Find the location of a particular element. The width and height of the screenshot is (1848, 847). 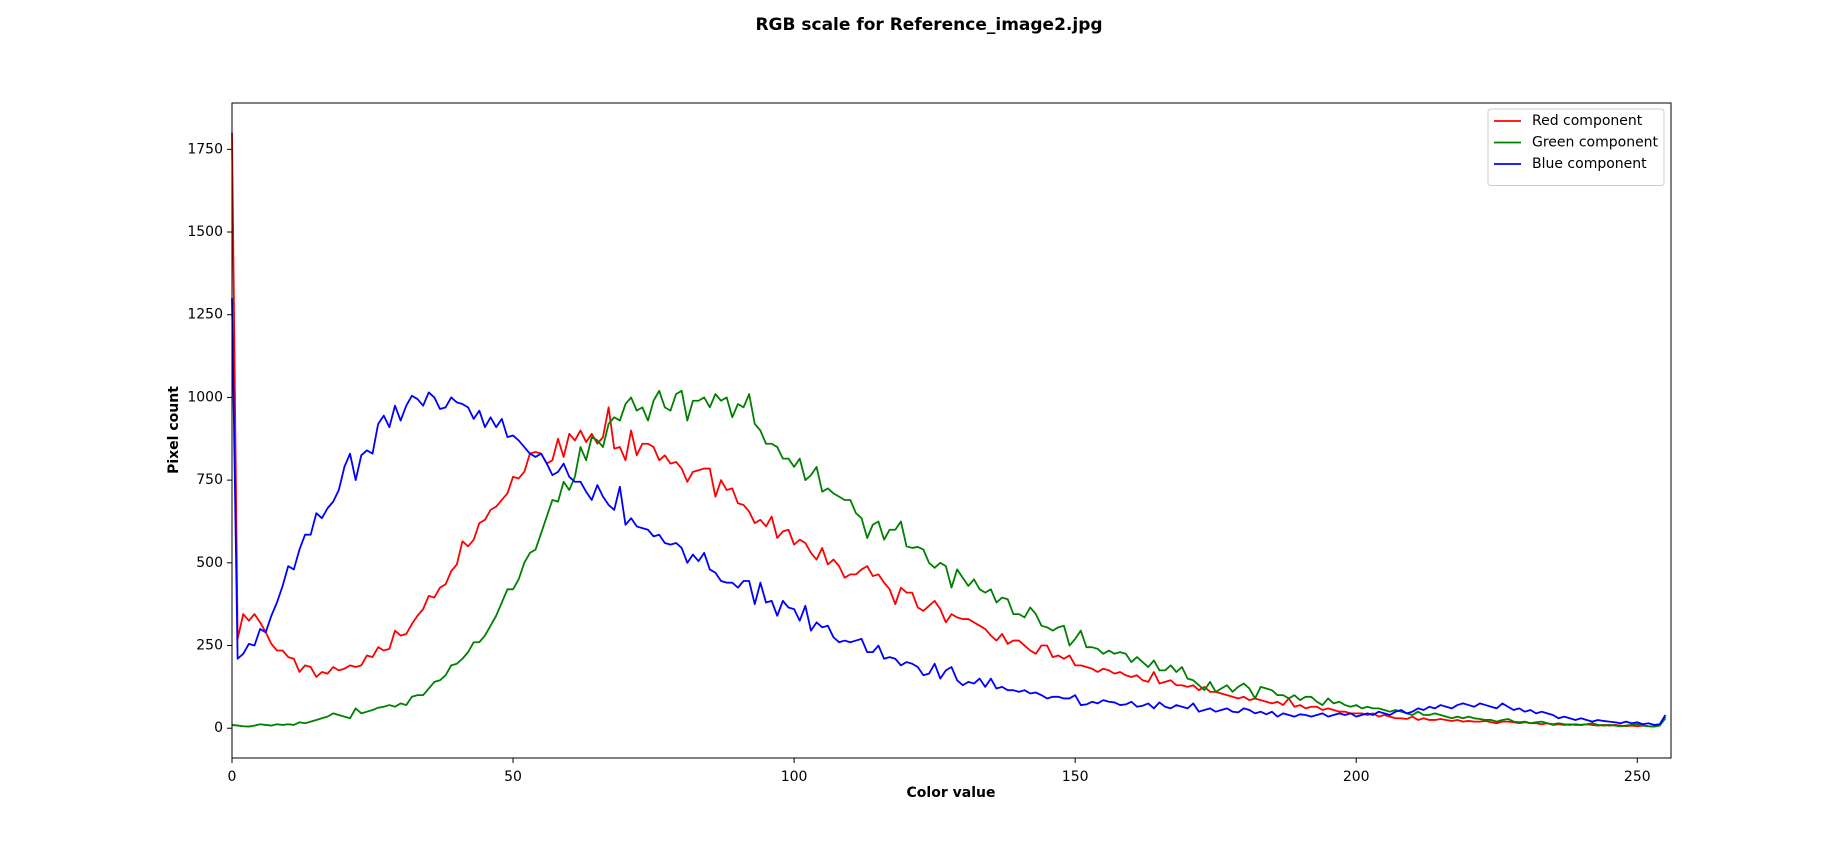

y-tick-label: 1750 is located at coordinates (205, 149).